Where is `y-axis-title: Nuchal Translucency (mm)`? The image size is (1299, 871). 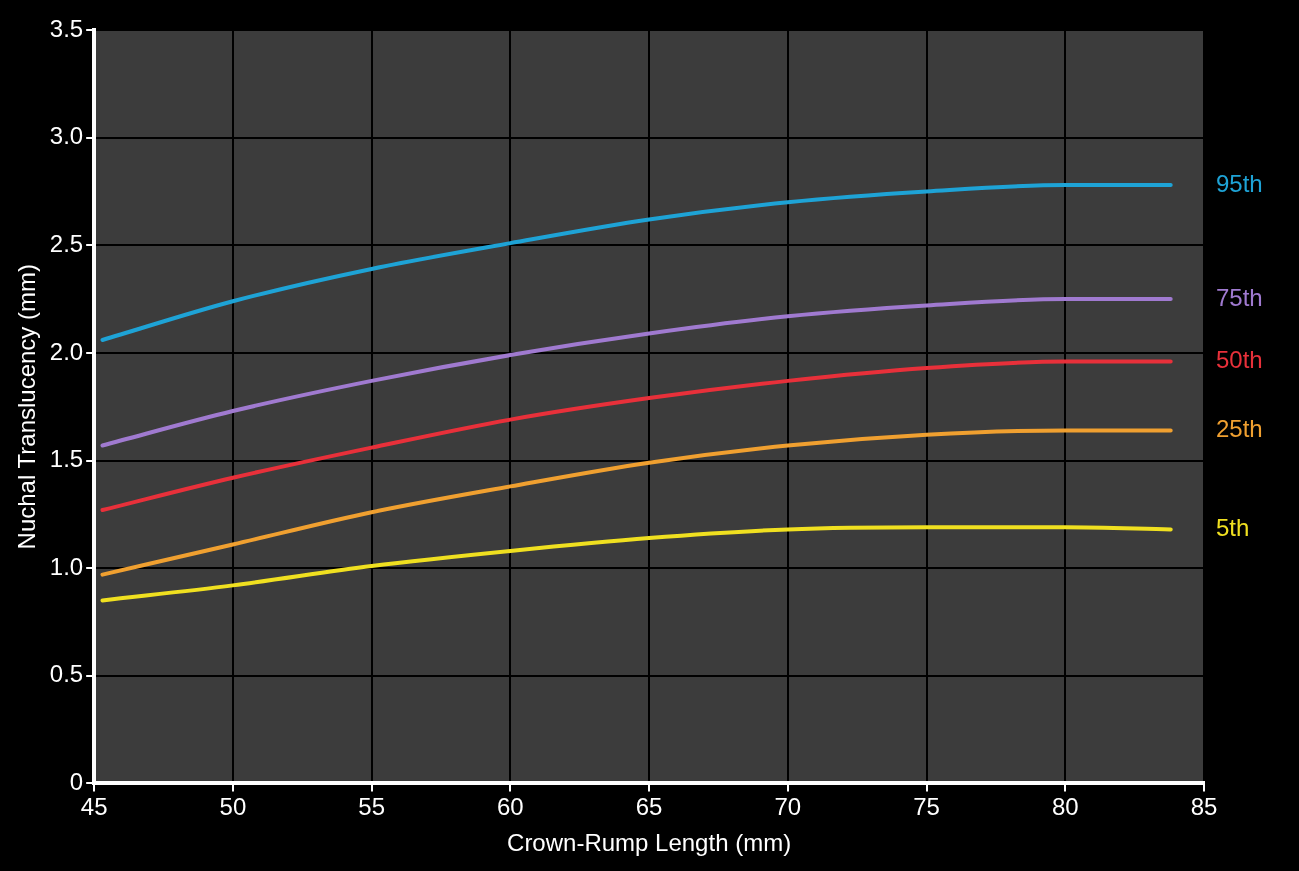 y-axis-title: Nuchal Translucency (mm) is located at coordinates (27, 406).